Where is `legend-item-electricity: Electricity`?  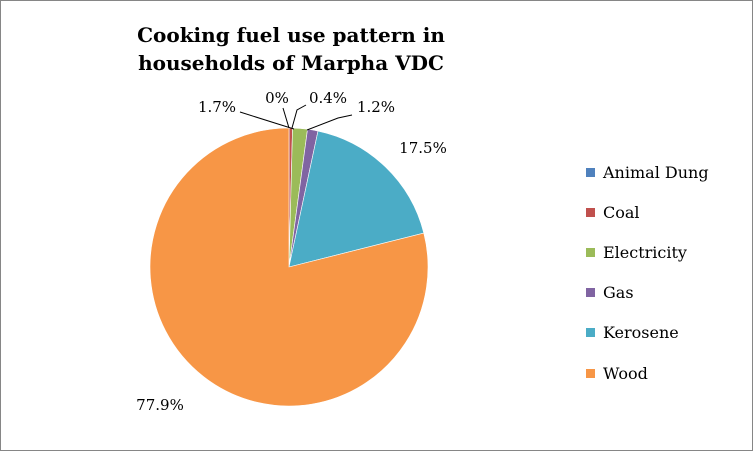 legend-item-electricity: Electricity is located at coordinates (647, 252).